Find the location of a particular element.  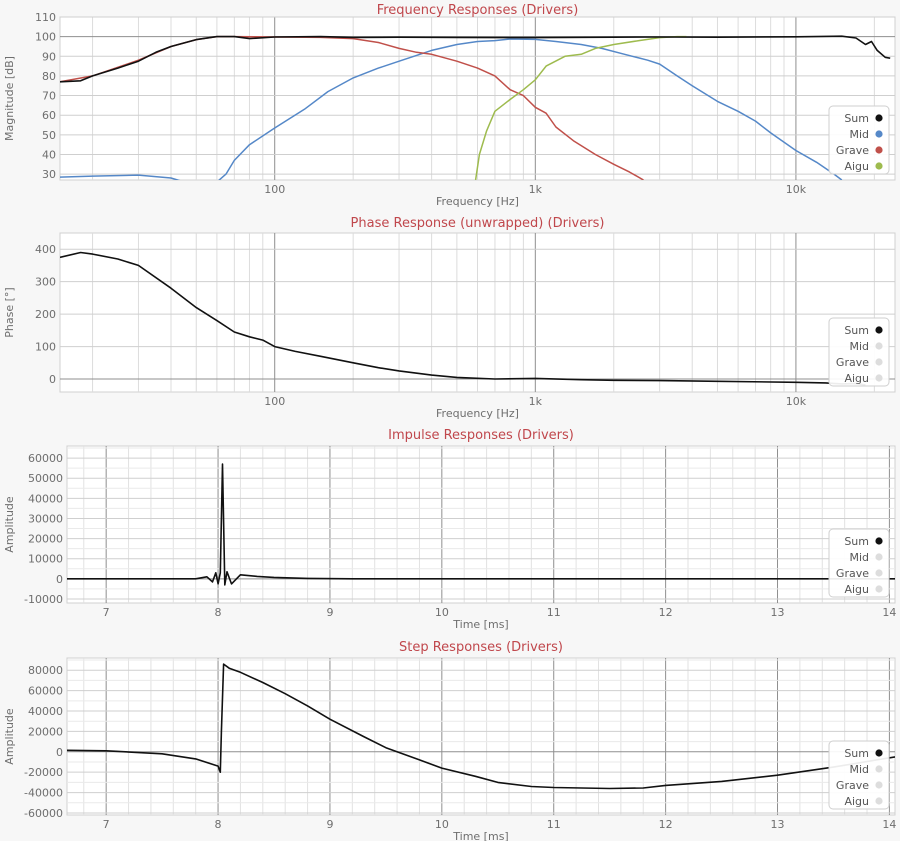

y-tick-labels: 30 40 50 60 70 80 90 100 110 is located at coordinates (45, 96).